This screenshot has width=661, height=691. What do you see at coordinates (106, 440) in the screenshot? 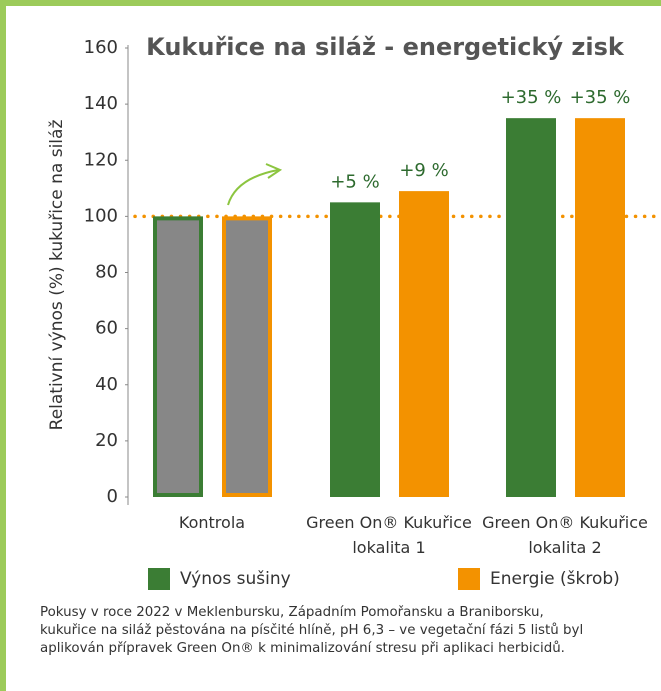
I see `y-tick-label: 20` at bounding box center [106, 440].